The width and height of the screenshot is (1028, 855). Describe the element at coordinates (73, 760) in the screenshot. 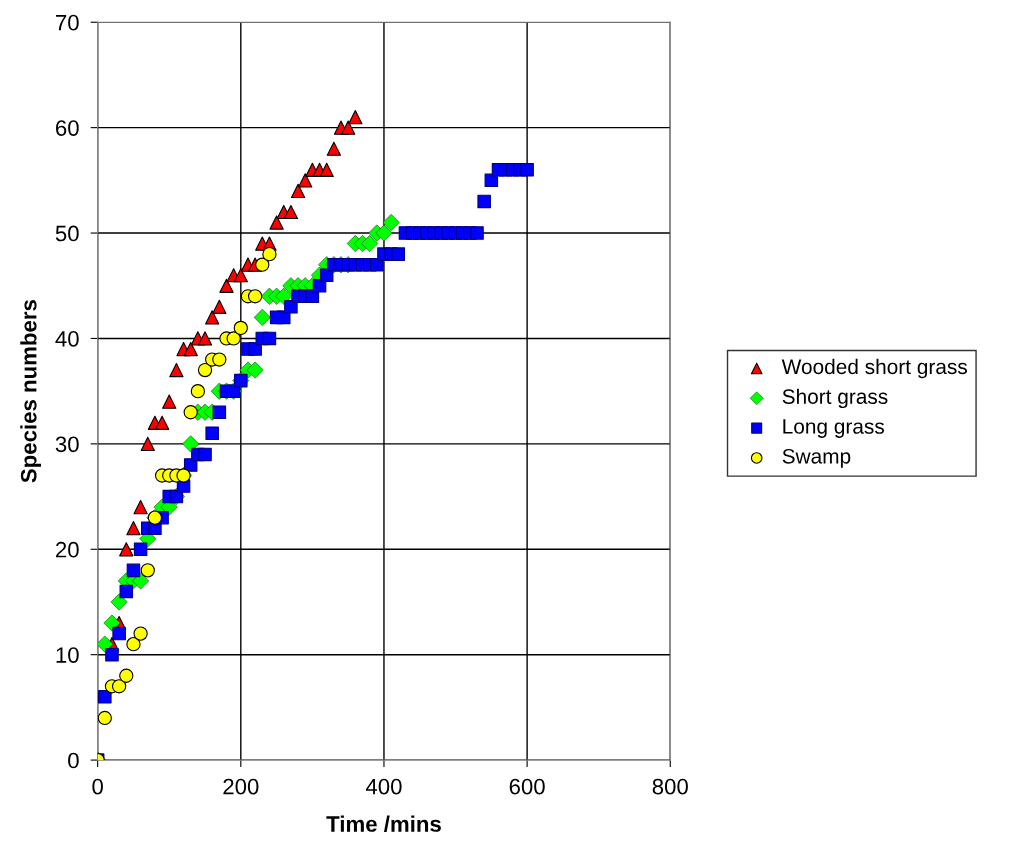

I see `y-tick-label: 0` at that location.